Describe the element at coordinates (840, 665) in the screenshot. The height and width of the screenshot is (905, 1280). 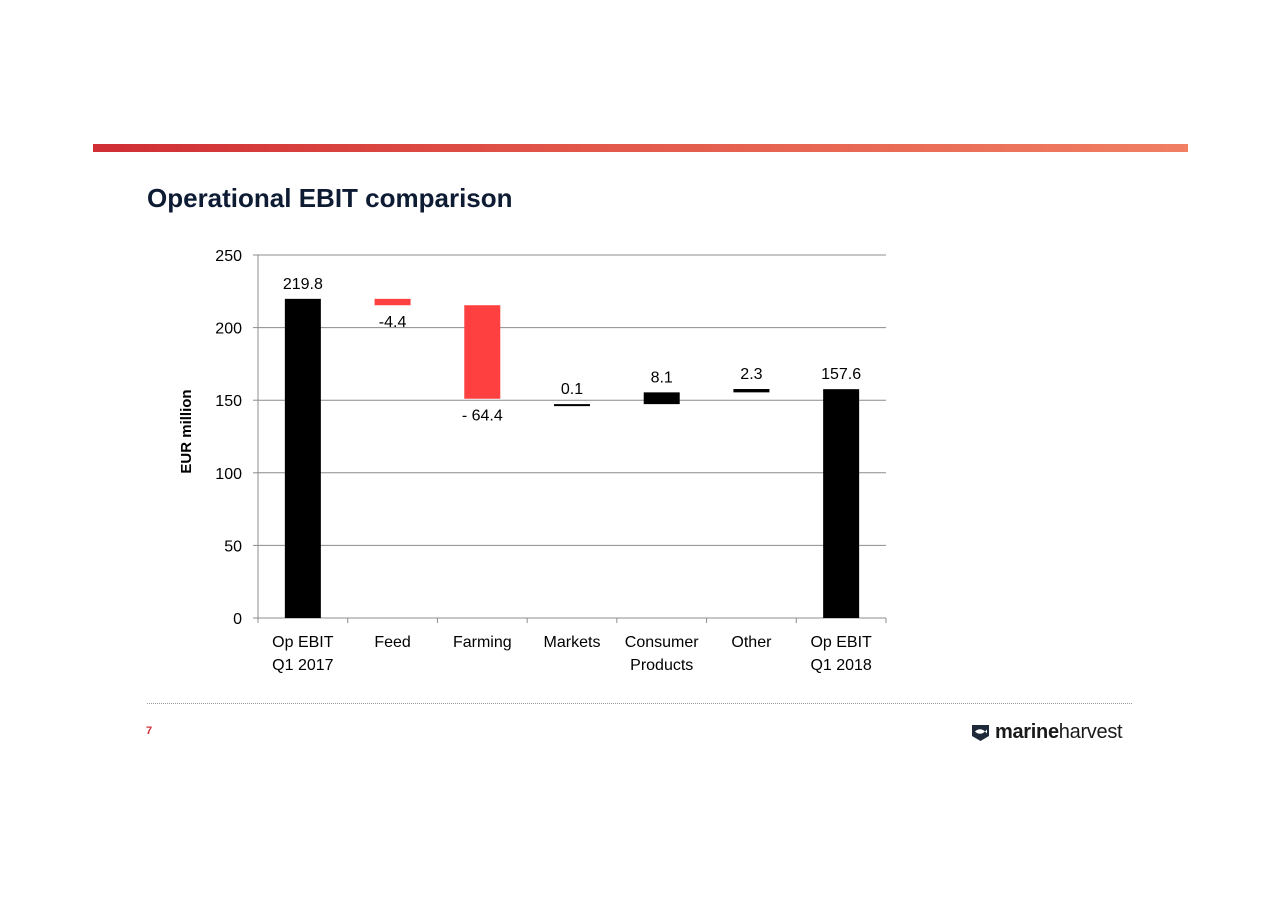
I see `category-label: Q1 2018` at that location.